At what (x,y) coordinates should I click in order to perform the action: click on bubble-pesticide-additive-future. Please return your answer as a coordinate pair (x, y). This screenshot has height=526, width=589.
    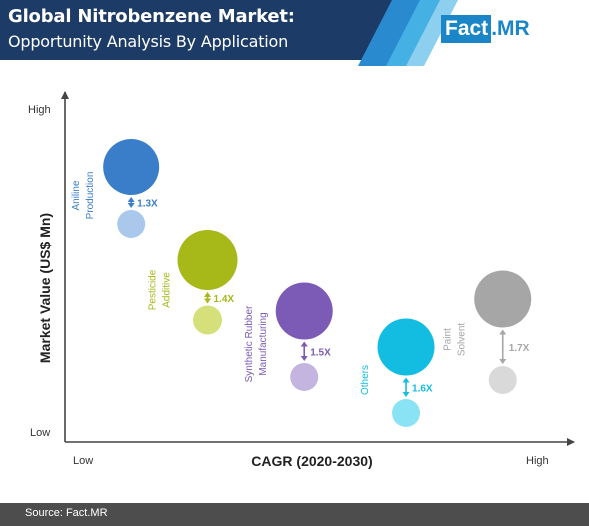
    Looking at the image, I should click on (208, 320).